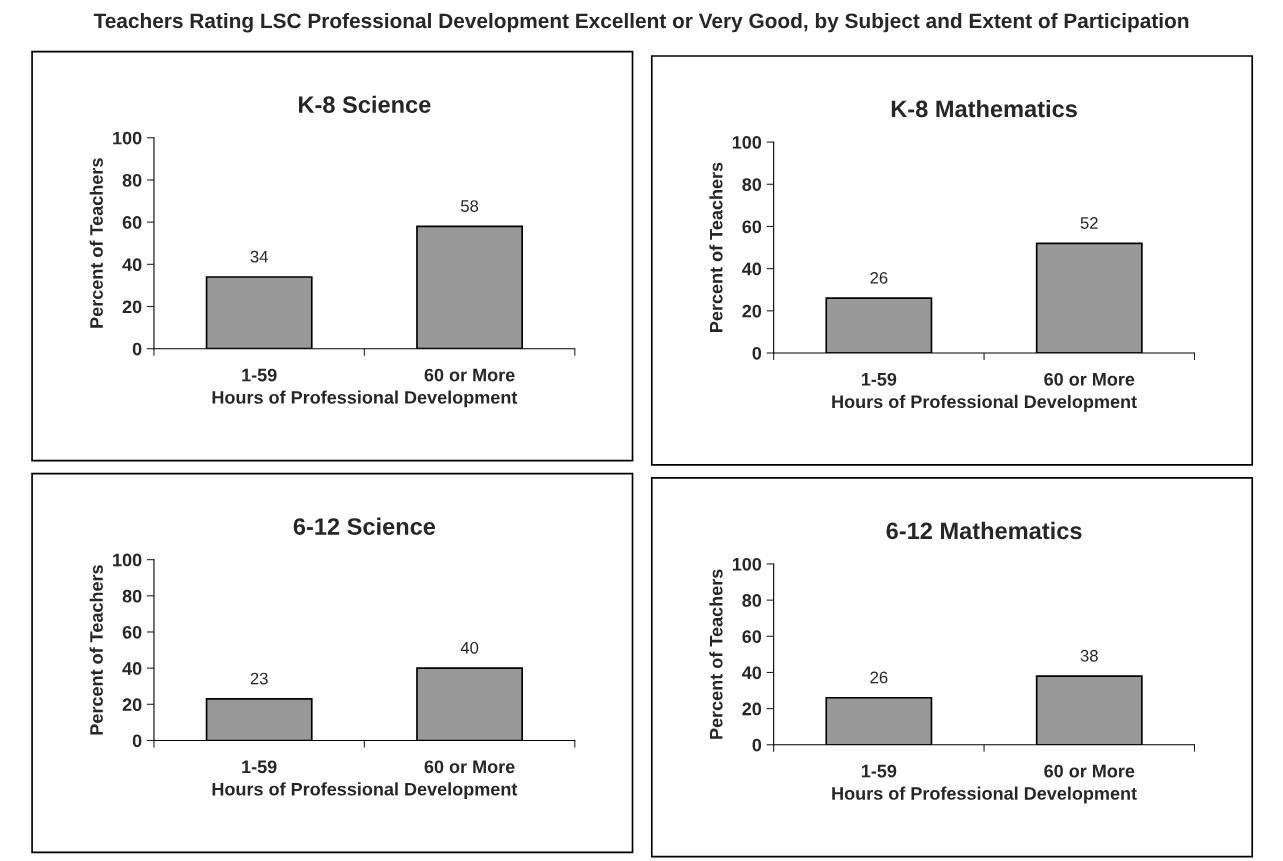  What do you see at coordinates (259, 678) in the screenshot?
I see `data-label: 23` at bounding box center [259, 678].